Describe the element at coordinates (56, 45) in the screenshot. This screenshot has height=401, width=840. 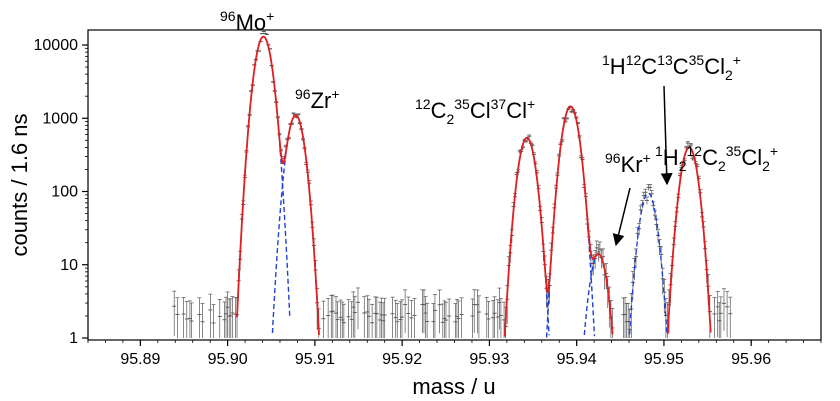
I see `y-tick-label: 10000` at that location.